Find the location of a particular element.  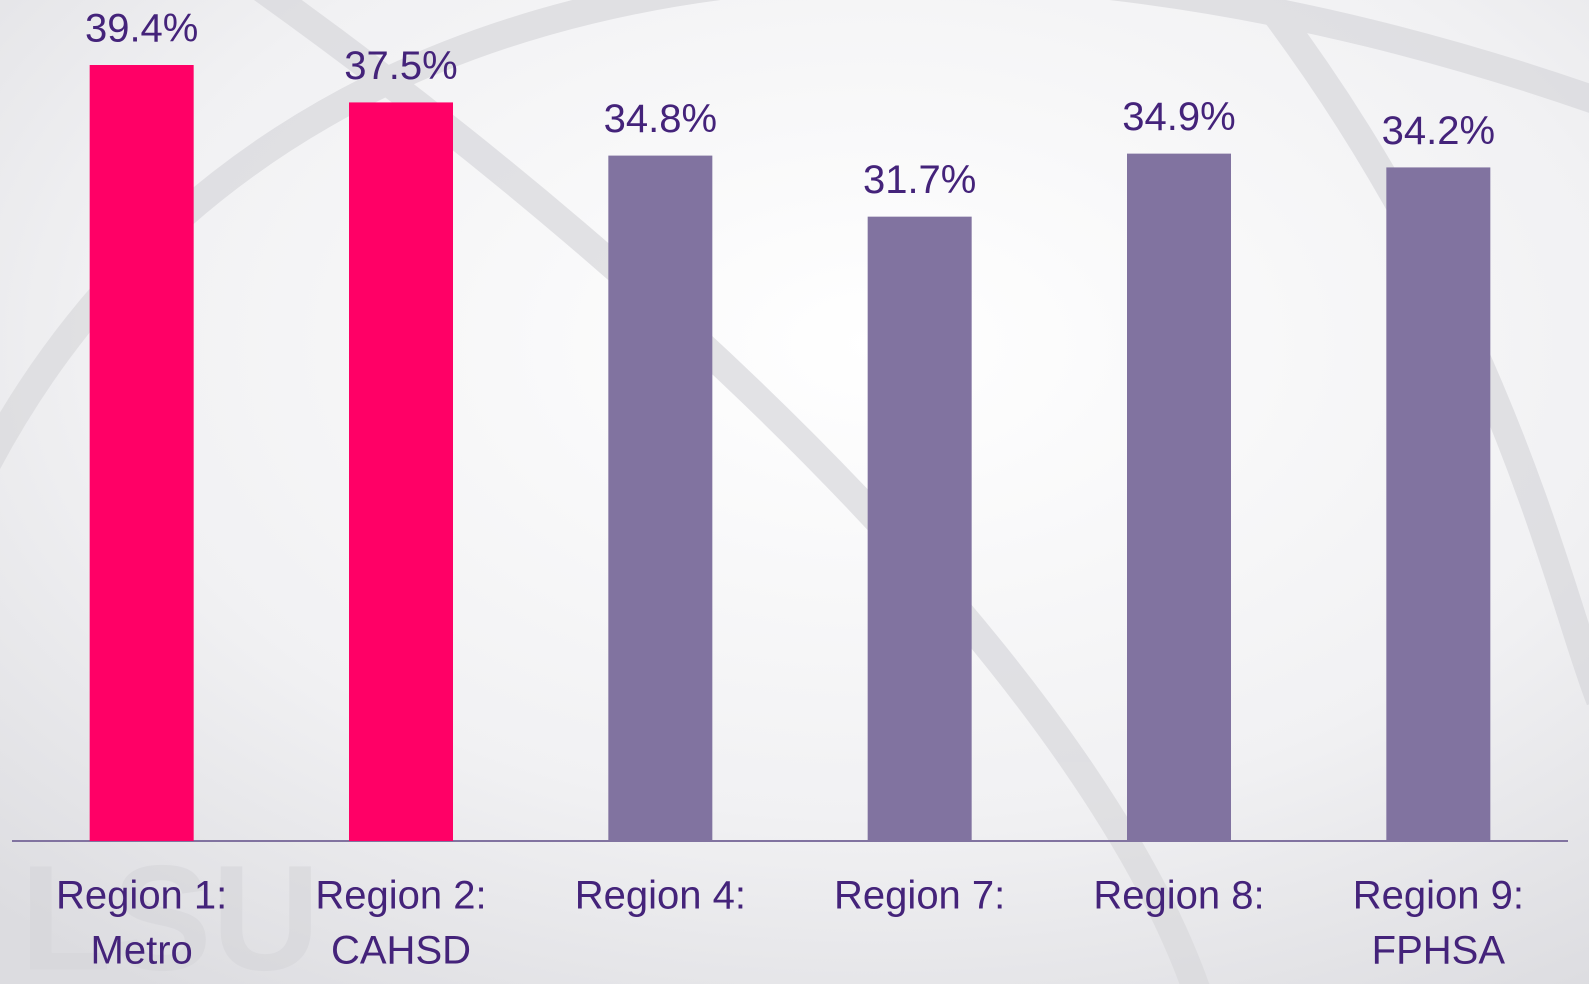

x-tick-label: Region 7: is located at coordinates (919, 896).